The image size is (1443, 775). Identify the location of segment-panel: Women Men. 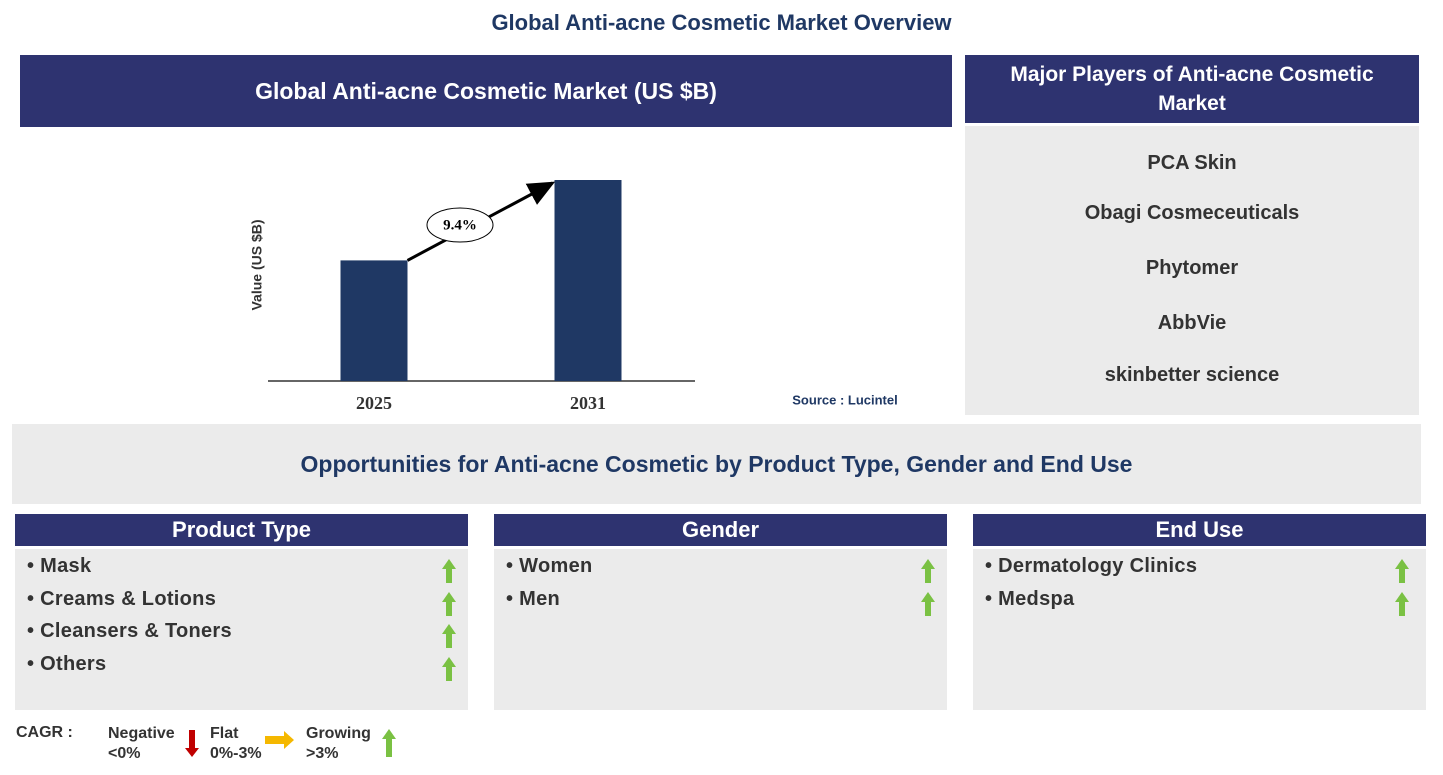
(720, 629).